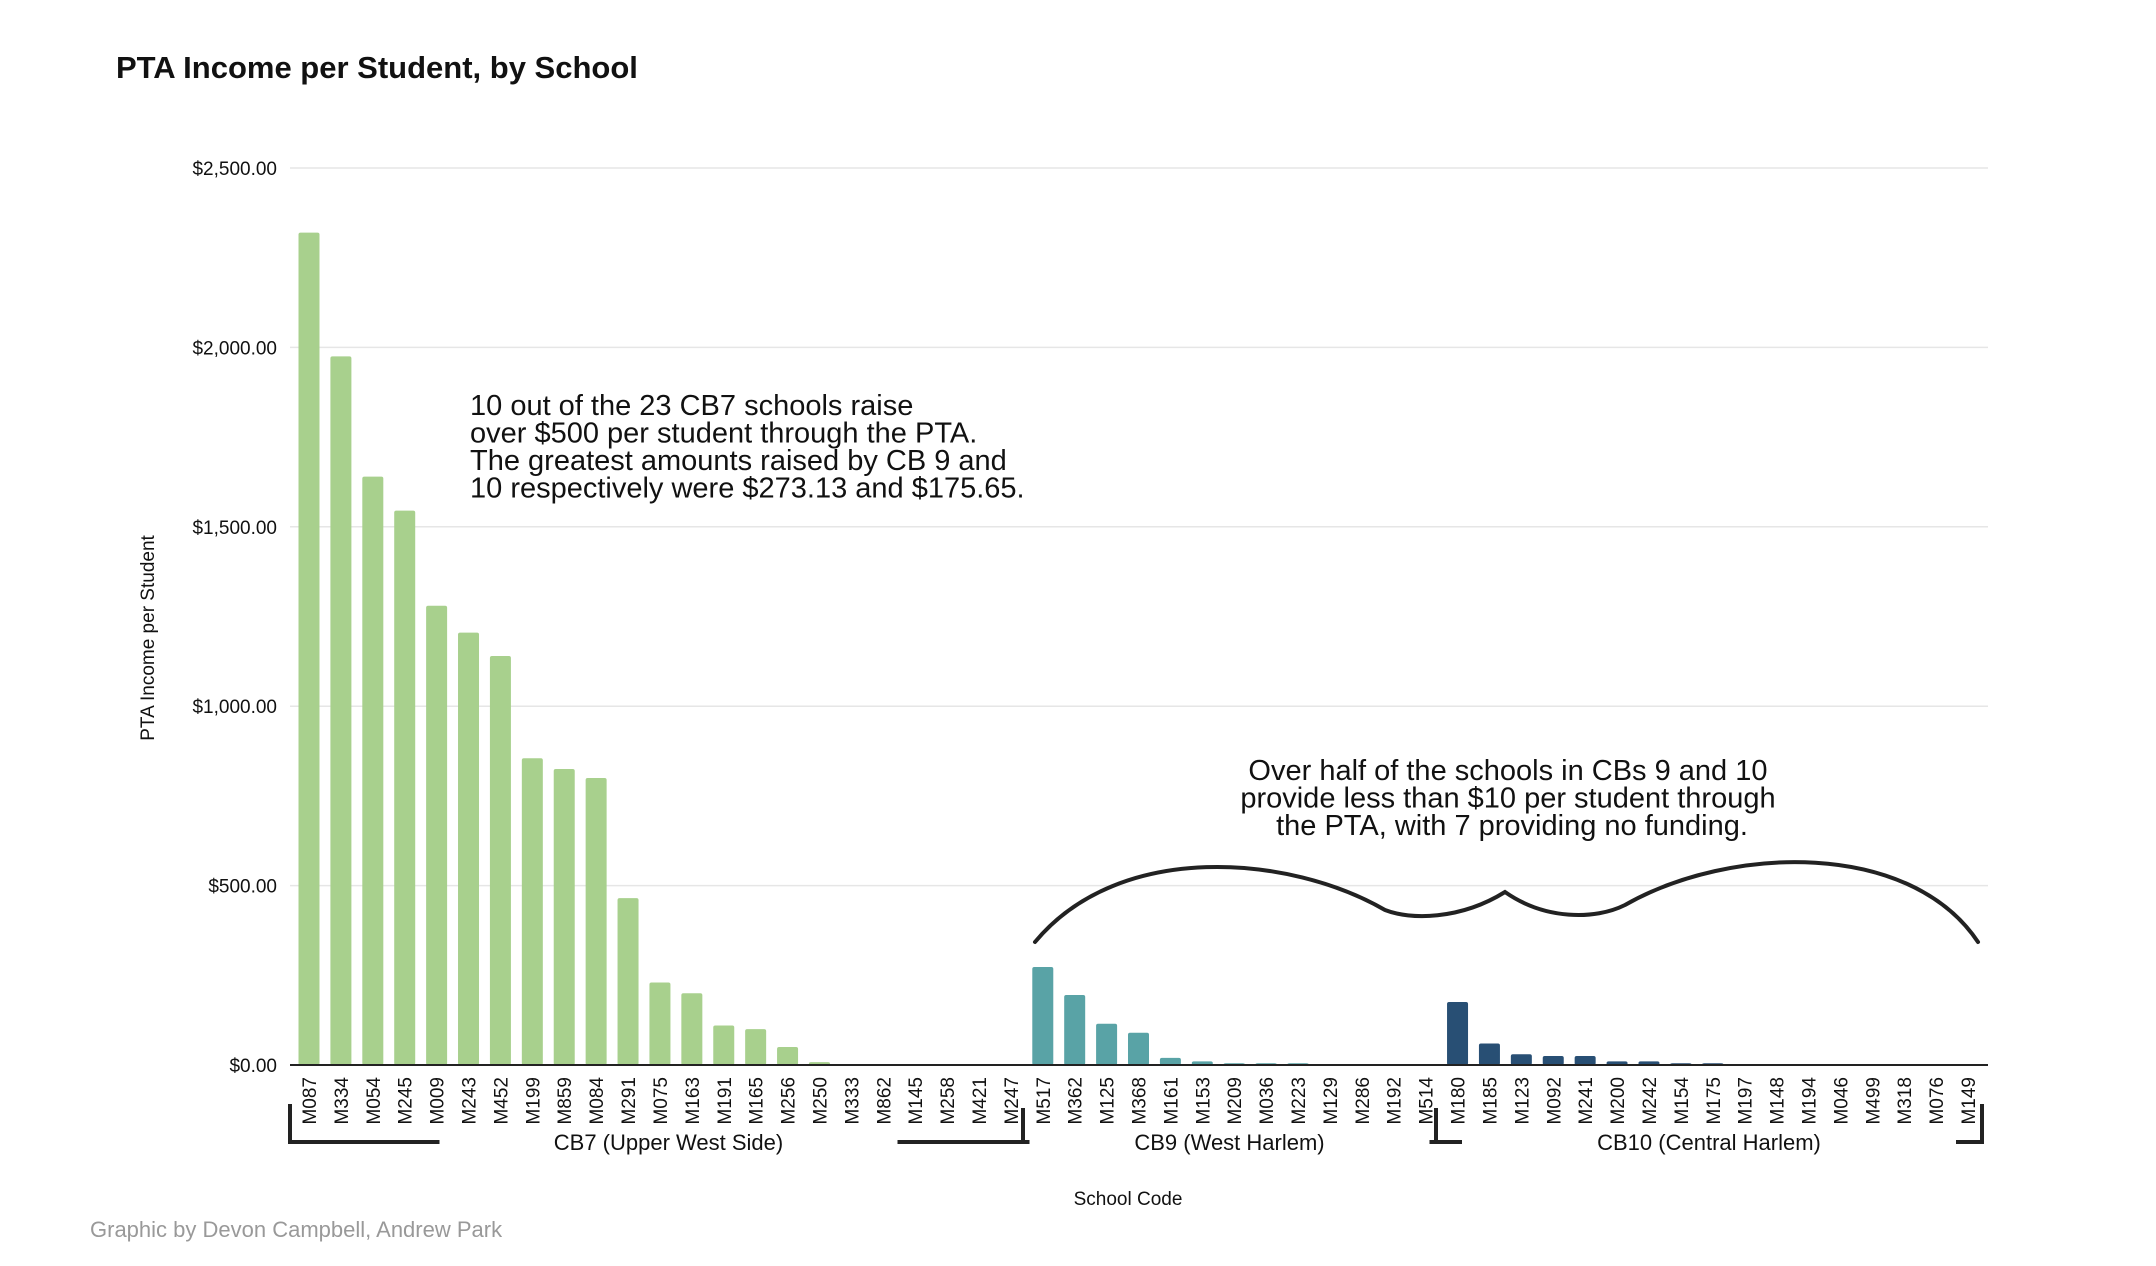  Describe the element at coordinates (884, 1101) in the screenshot. I see `x-tick-label: M862` at that location.